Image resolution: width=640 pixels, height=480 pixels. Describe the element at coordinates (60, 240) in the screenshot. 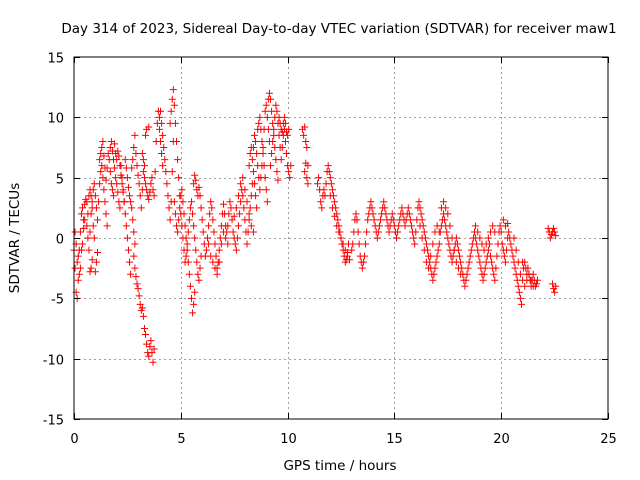

I see `y-tick-label: 0` at that location.